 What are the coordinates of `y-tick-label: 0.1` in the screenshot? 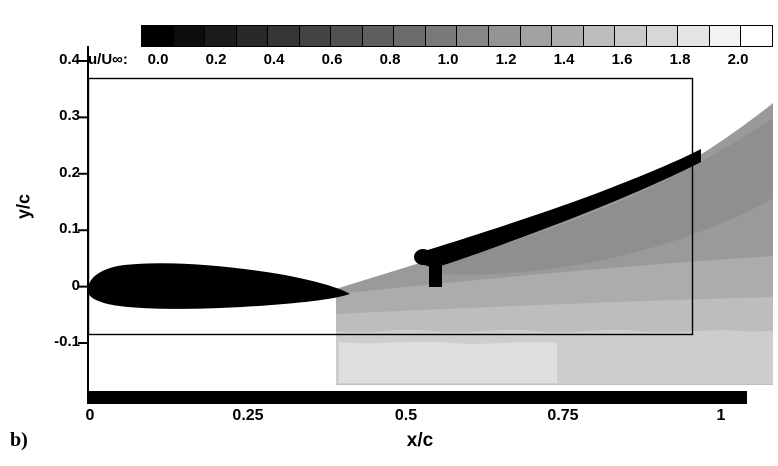 It's located at (69, 228).